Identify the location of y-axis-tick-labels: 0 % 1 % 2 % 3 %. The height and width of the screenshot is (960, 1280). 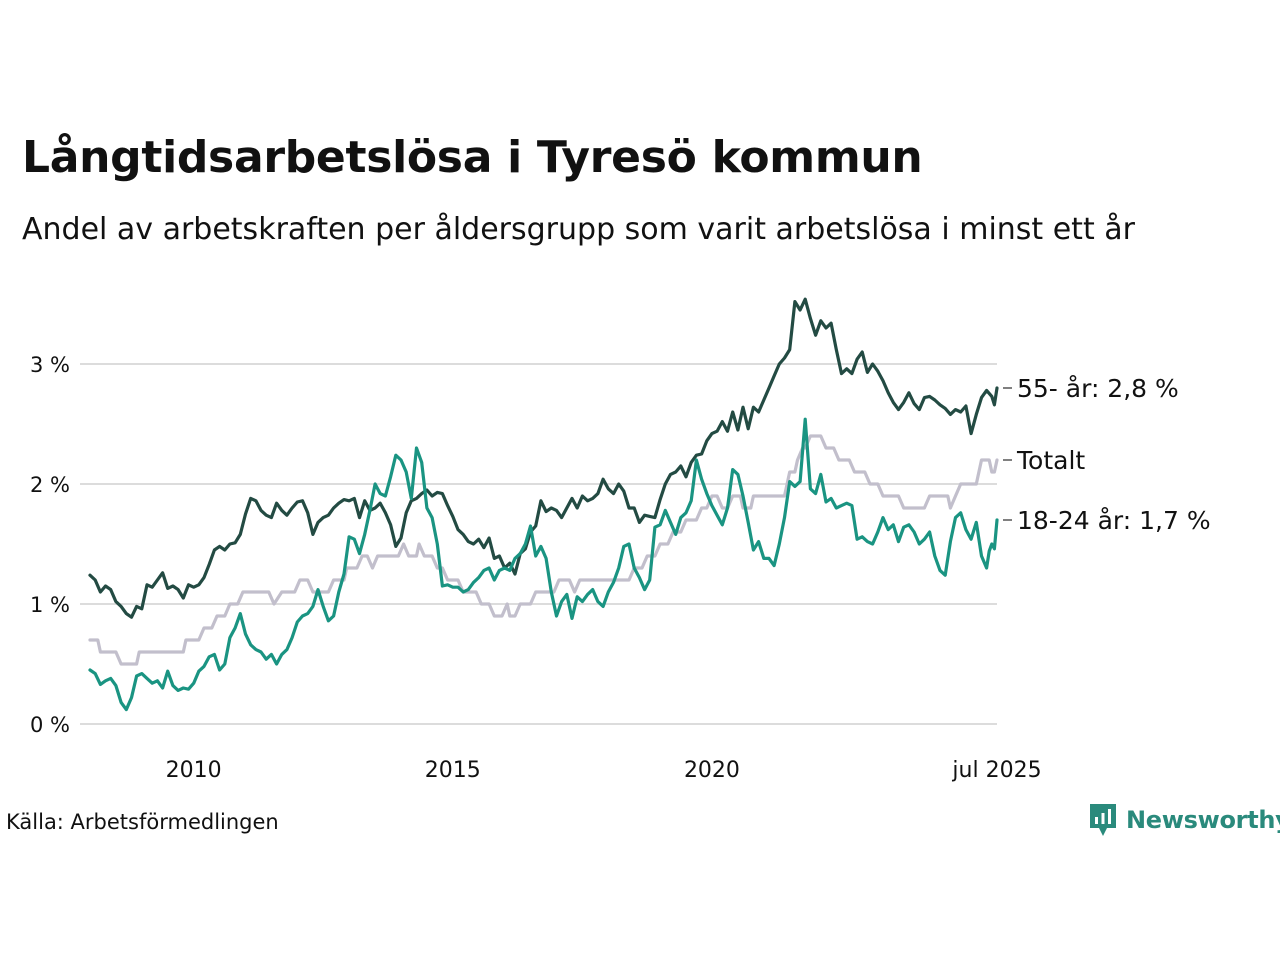
(50, 545).